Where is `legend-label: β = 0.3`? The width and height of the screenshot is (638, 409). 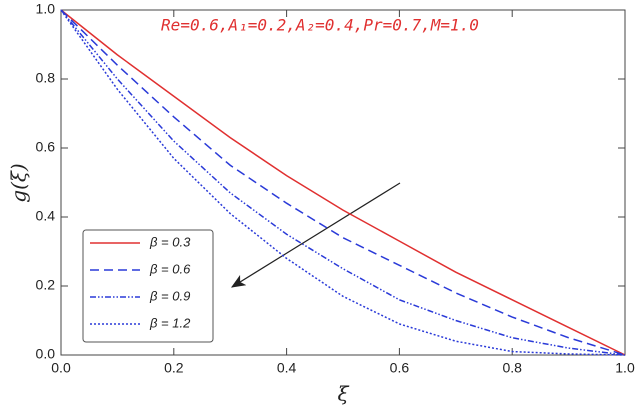
legend-label: β = 0.3 is located at coordinates (170, 241).